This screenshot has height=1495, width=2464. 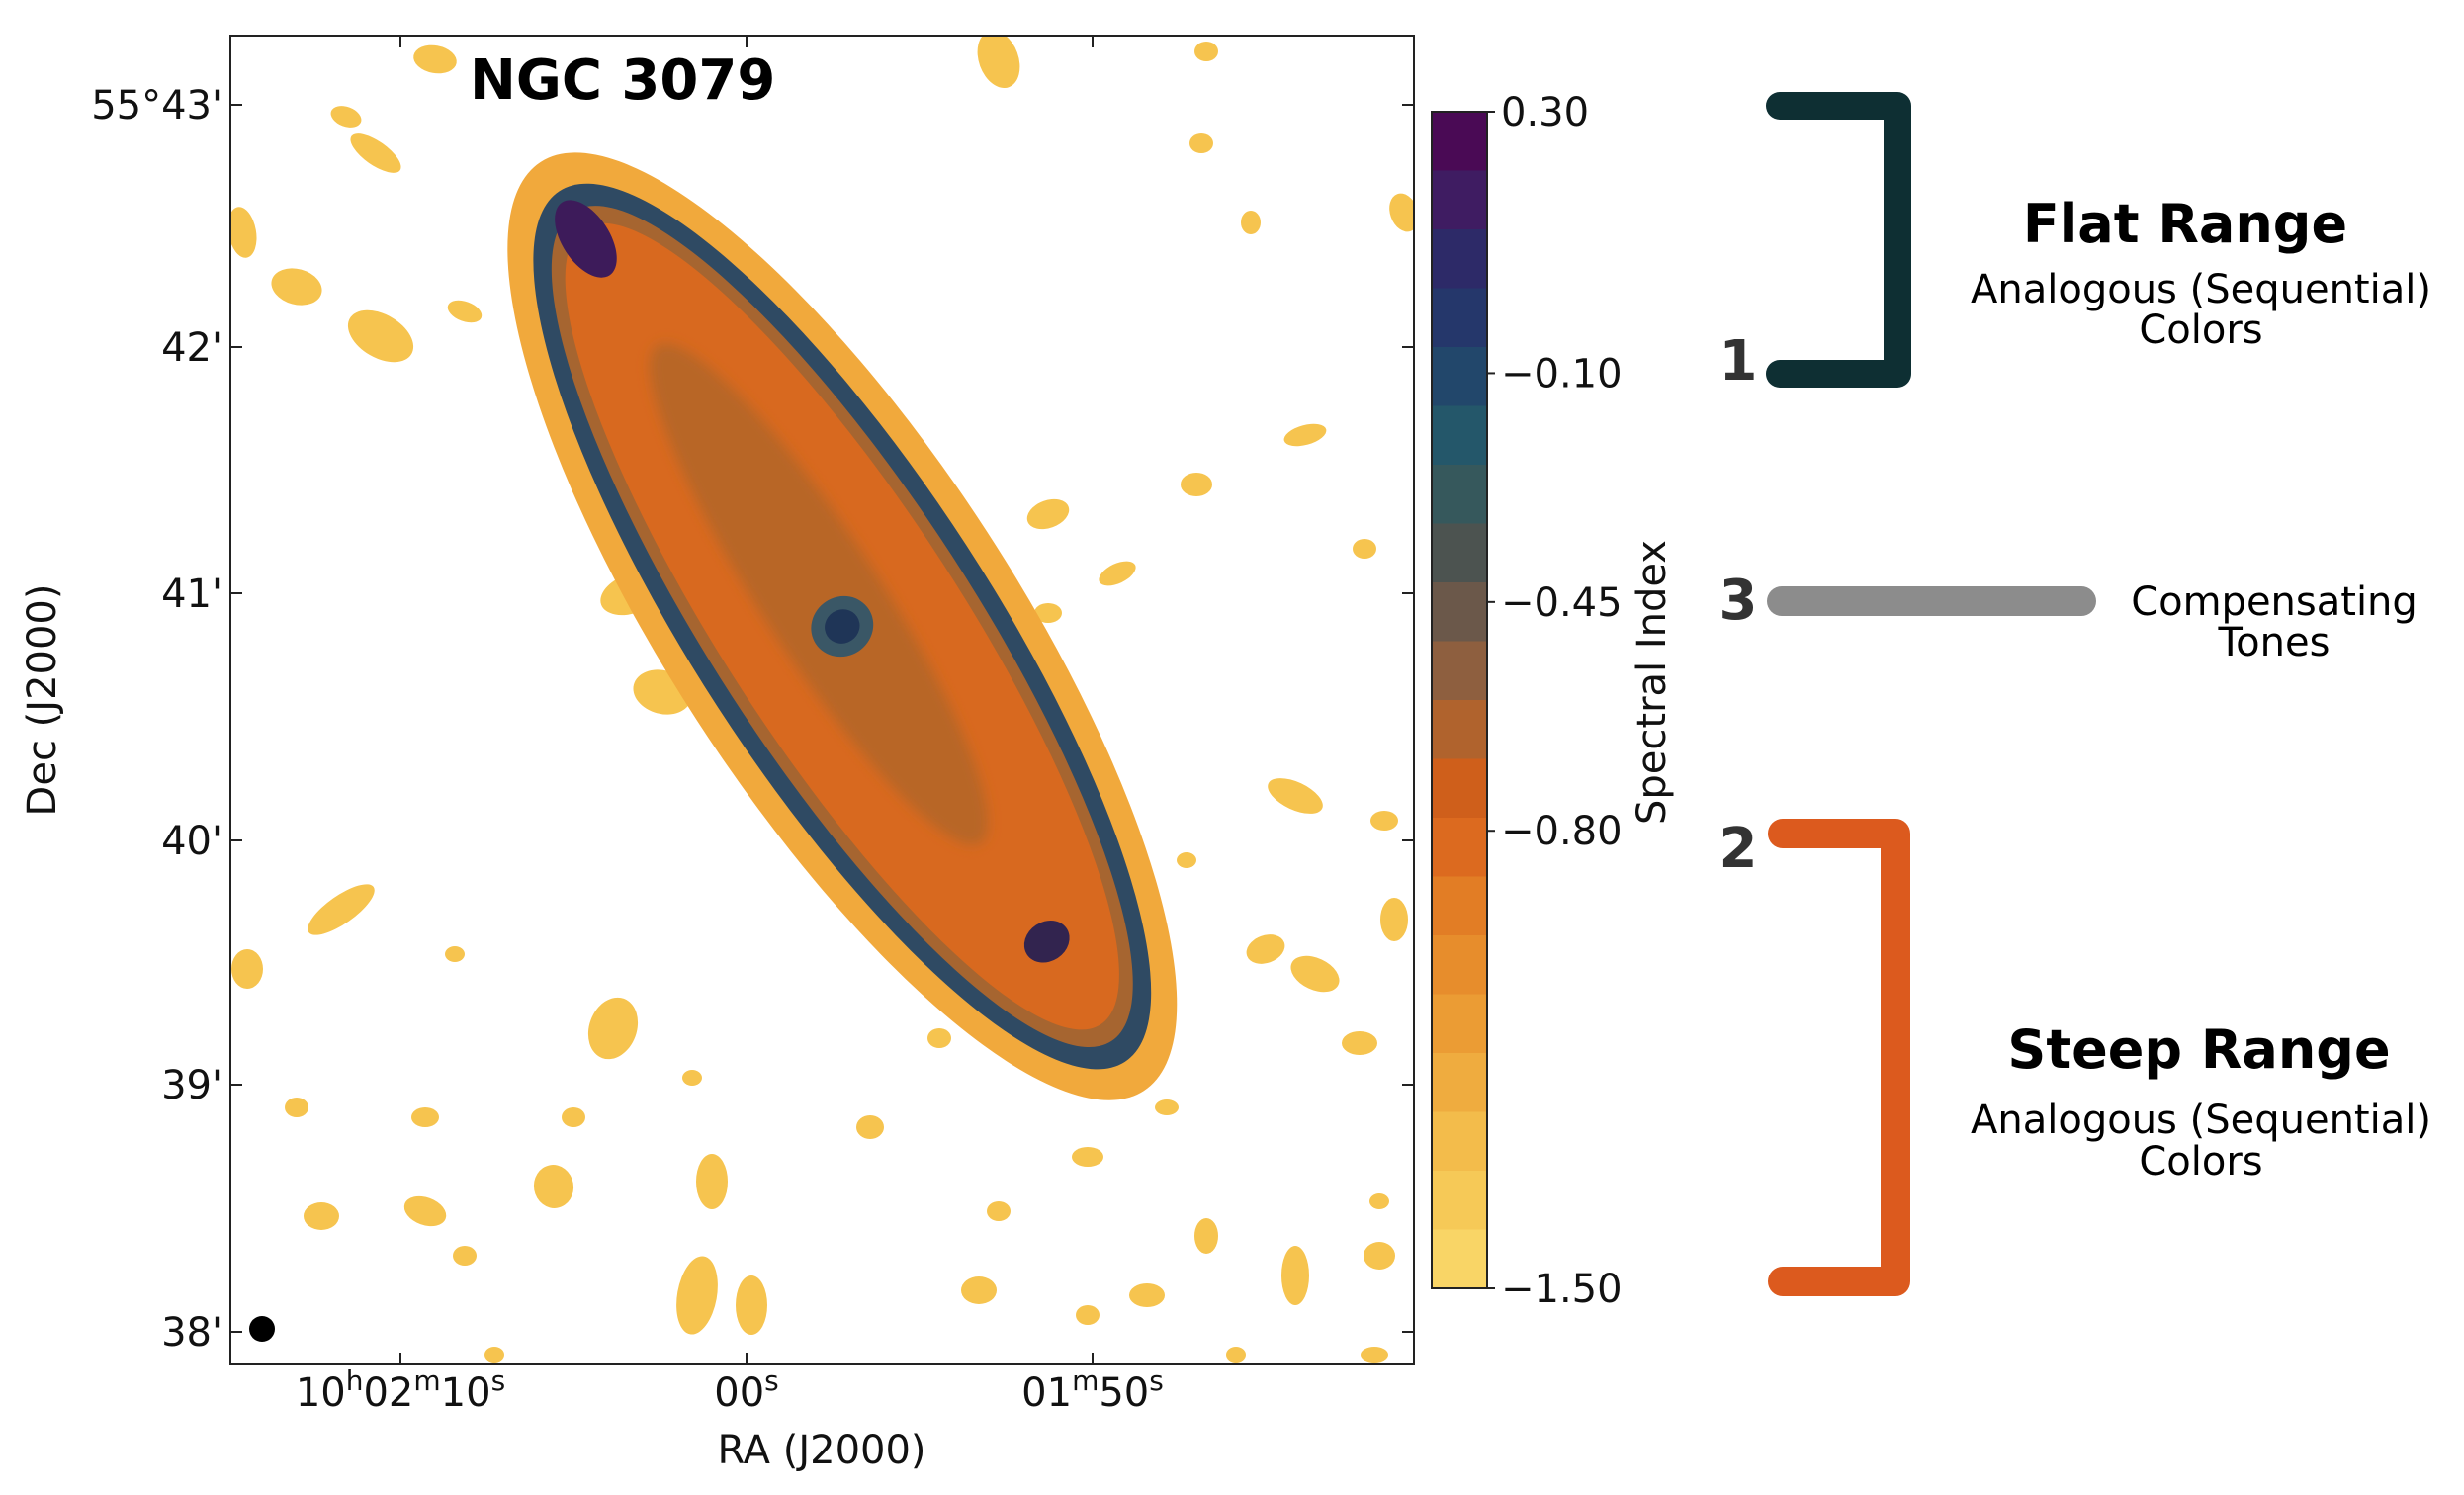 I want to click on steep-subtitle-2: Colors, so click(x=2200, y=1162).